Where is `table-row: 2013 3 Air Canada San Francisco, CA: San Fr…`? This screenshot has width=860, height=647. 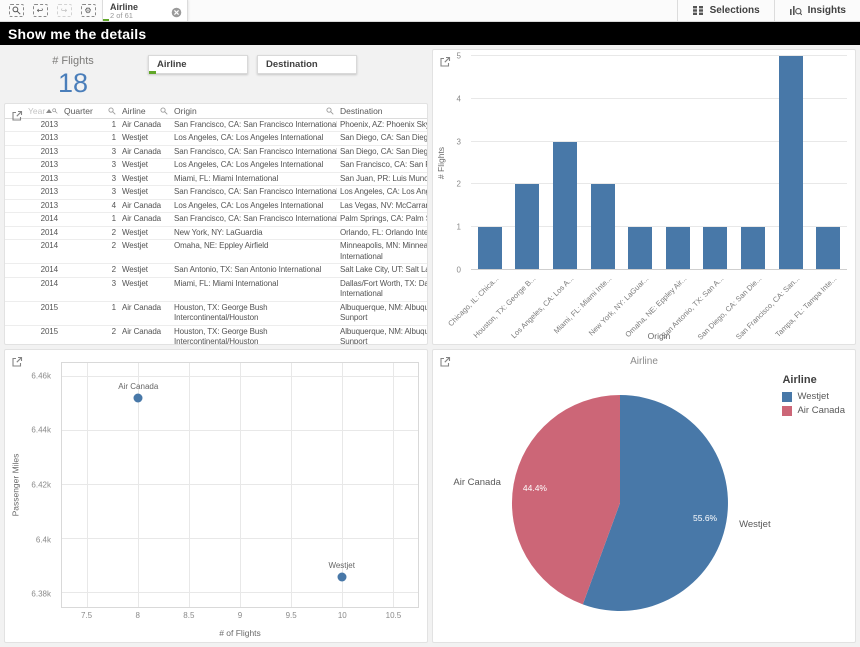 table-row: 2013 3 Air Canada San Francisco, CA: San Fr… is located at coordinates (216, 152).